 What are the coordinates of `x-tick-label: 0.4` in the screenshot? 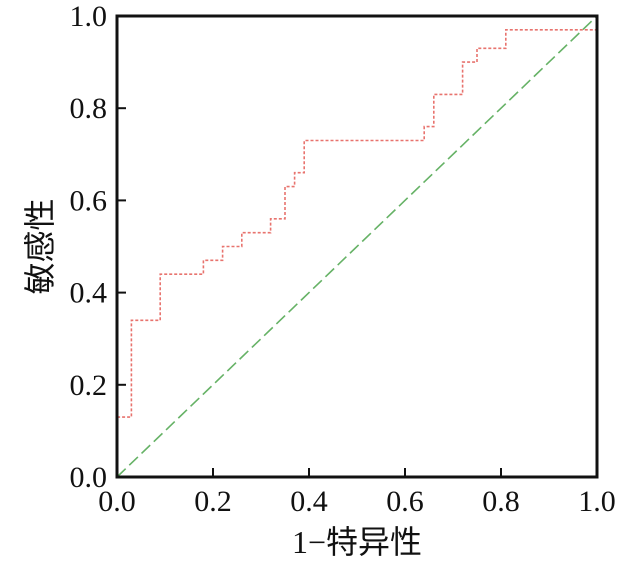 It's located at (309, 501).